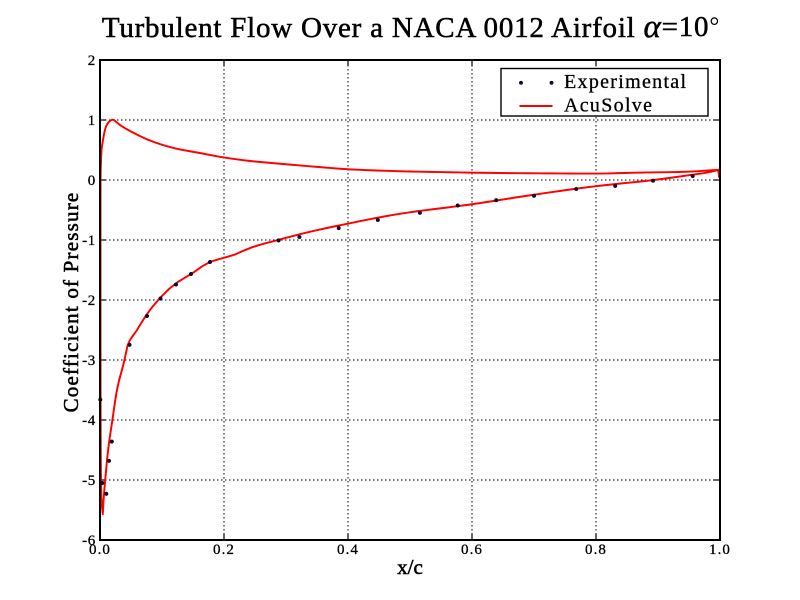 The image size is (800, 600). I want to click on svg-text: 0, so click(92, 181).